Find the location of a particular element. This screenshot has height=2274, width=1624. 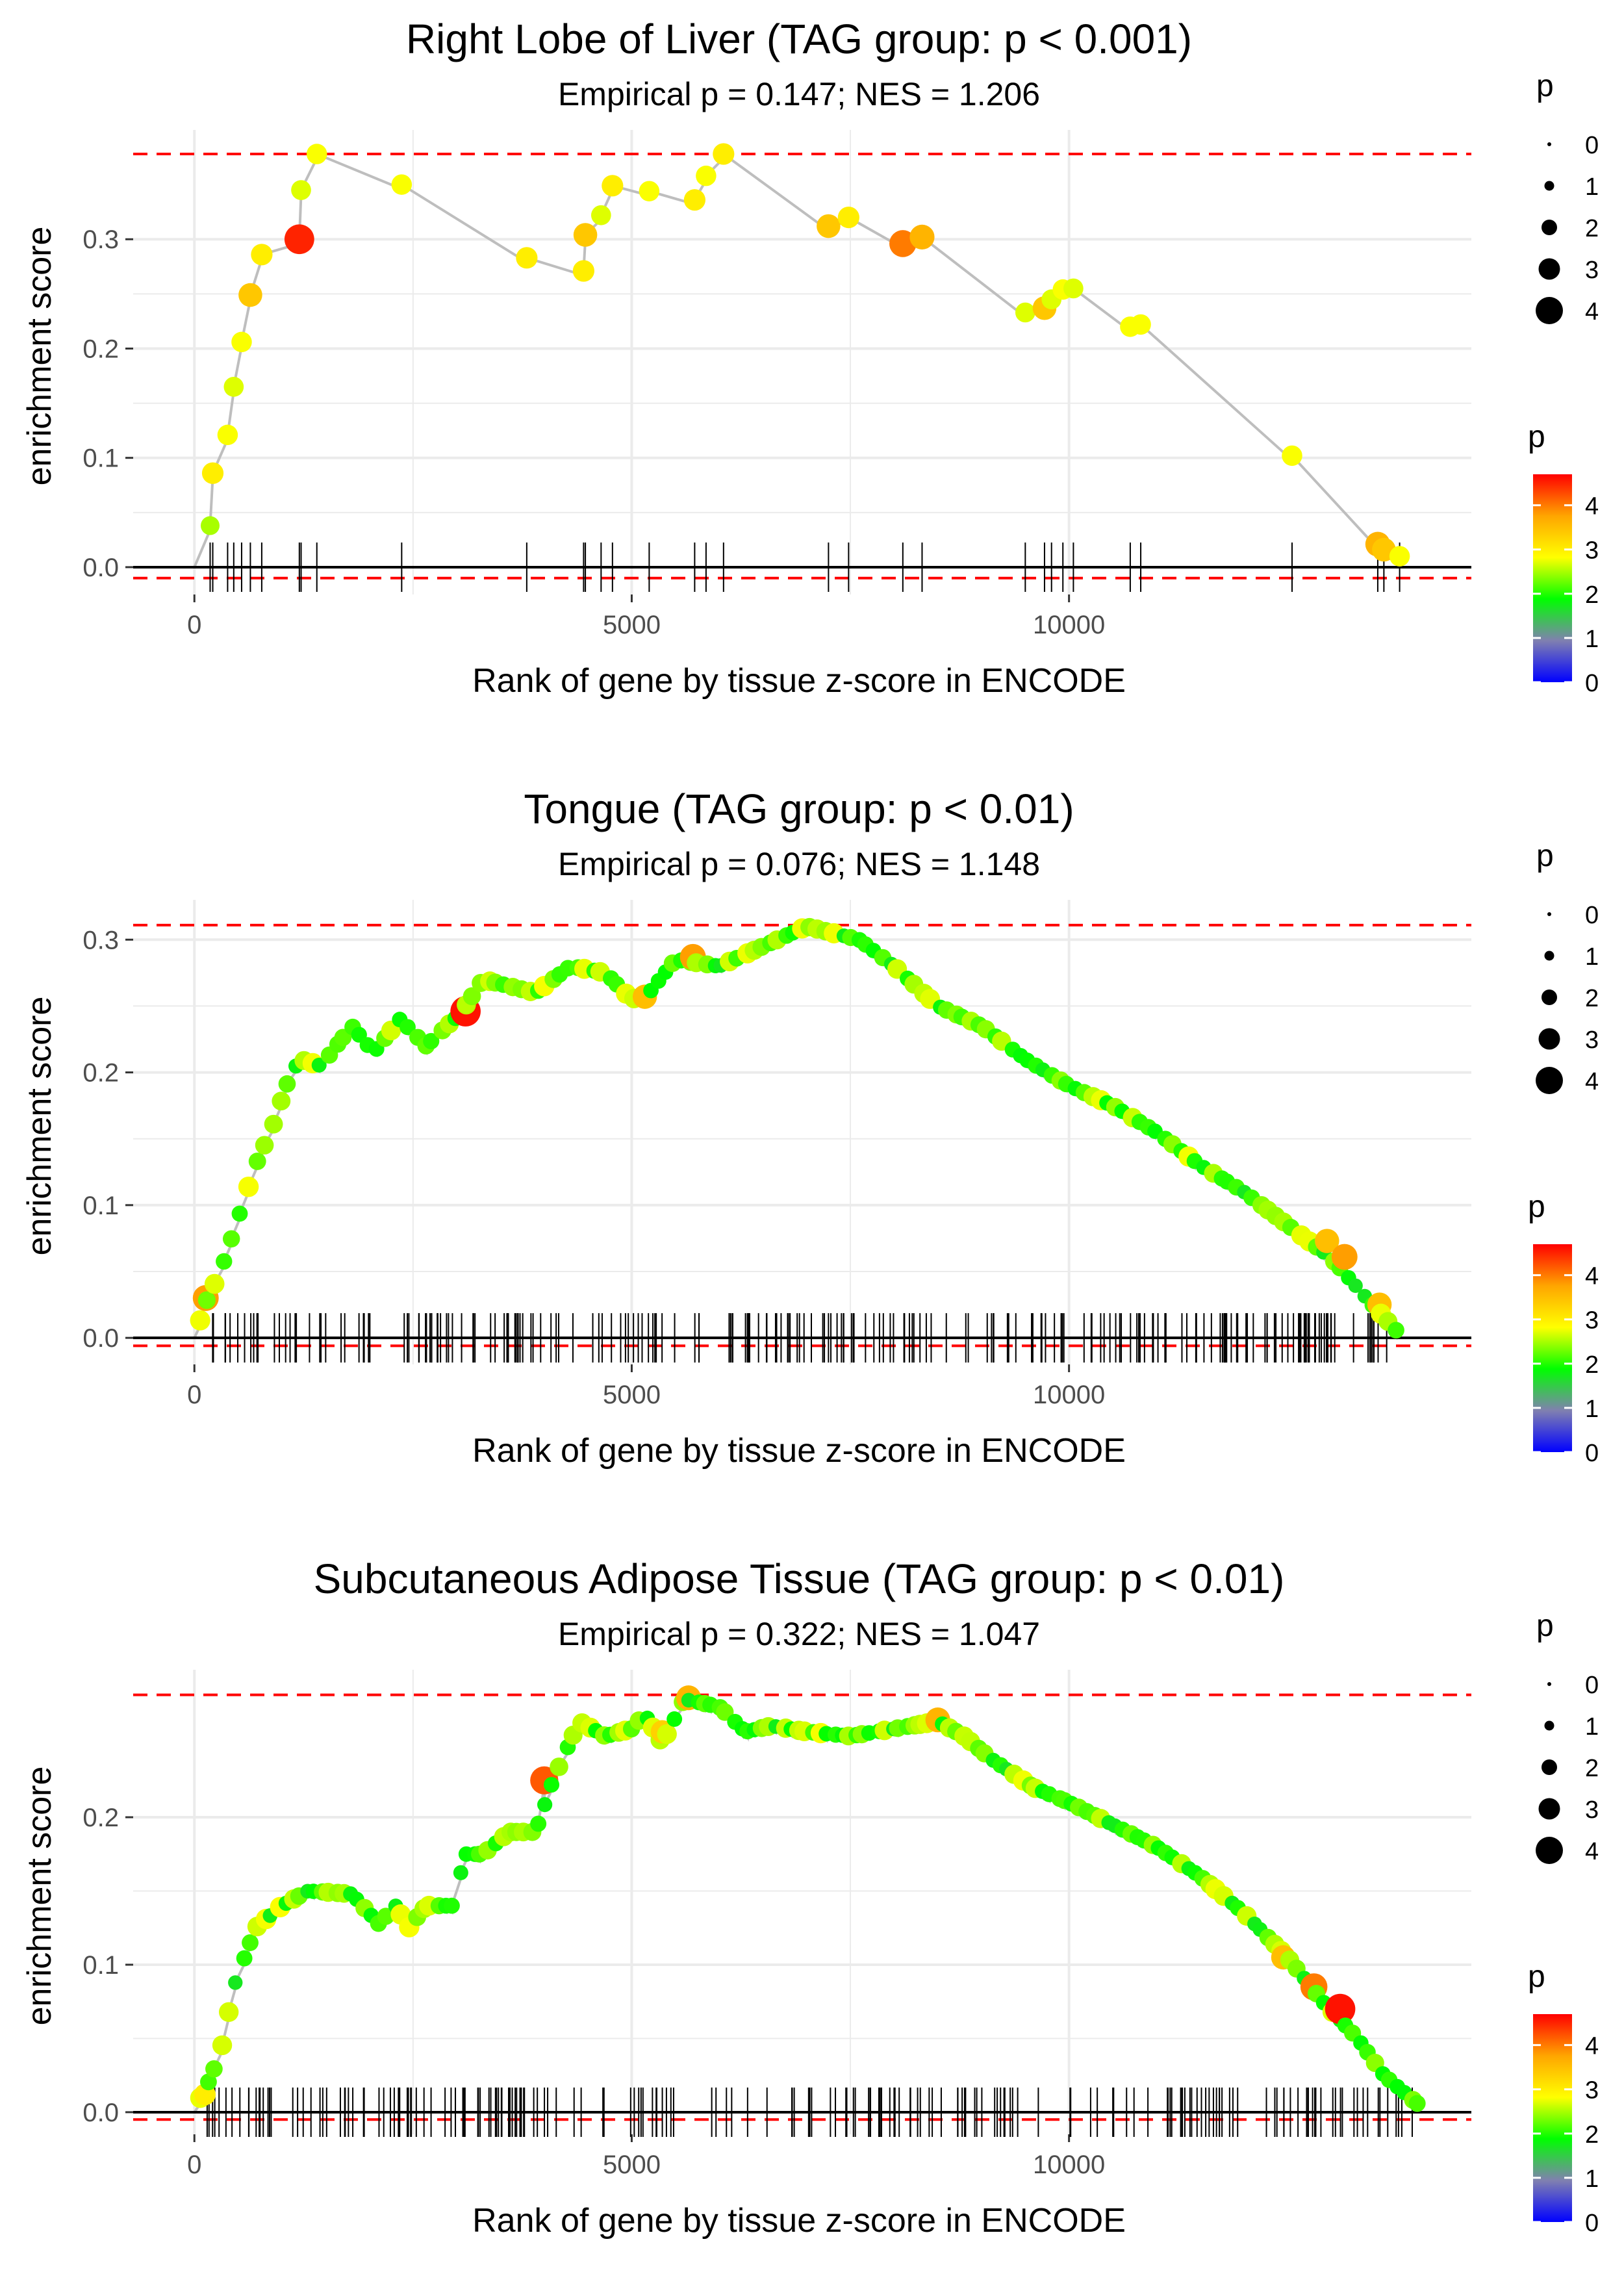

chart-subtitle: Empirical p = 0.076; NES = 1.148 is located at coordinates (799, 864).